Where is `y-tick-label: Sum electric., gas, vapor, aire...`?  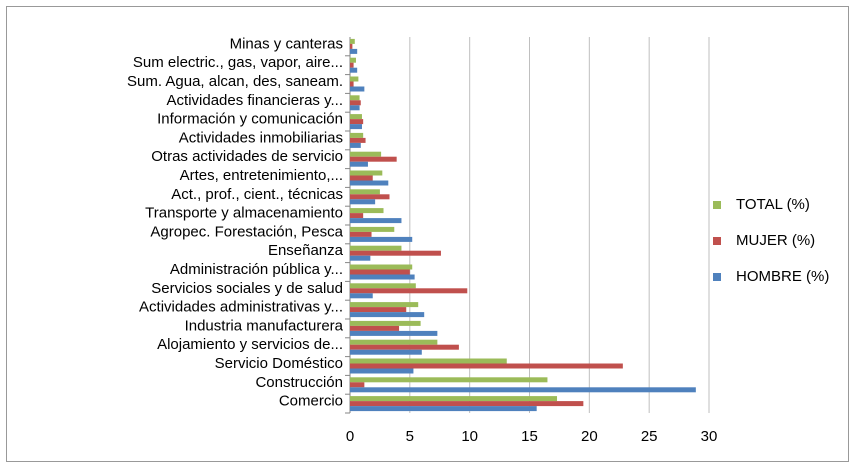 y-tick-label: Sum electric., gas, vapor, aire... is located at coordinates (238, 62).